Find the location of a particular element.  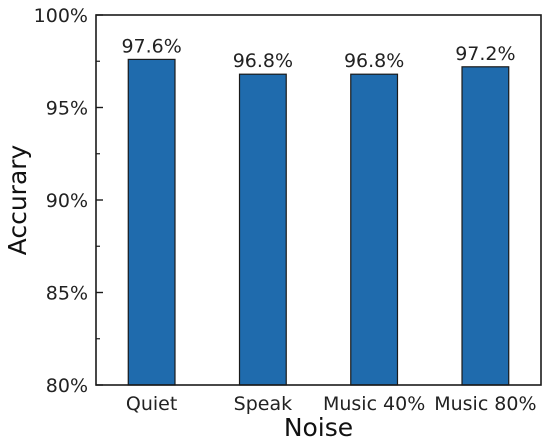

y-tick-label: 90% is located at coordinates (67, 201).